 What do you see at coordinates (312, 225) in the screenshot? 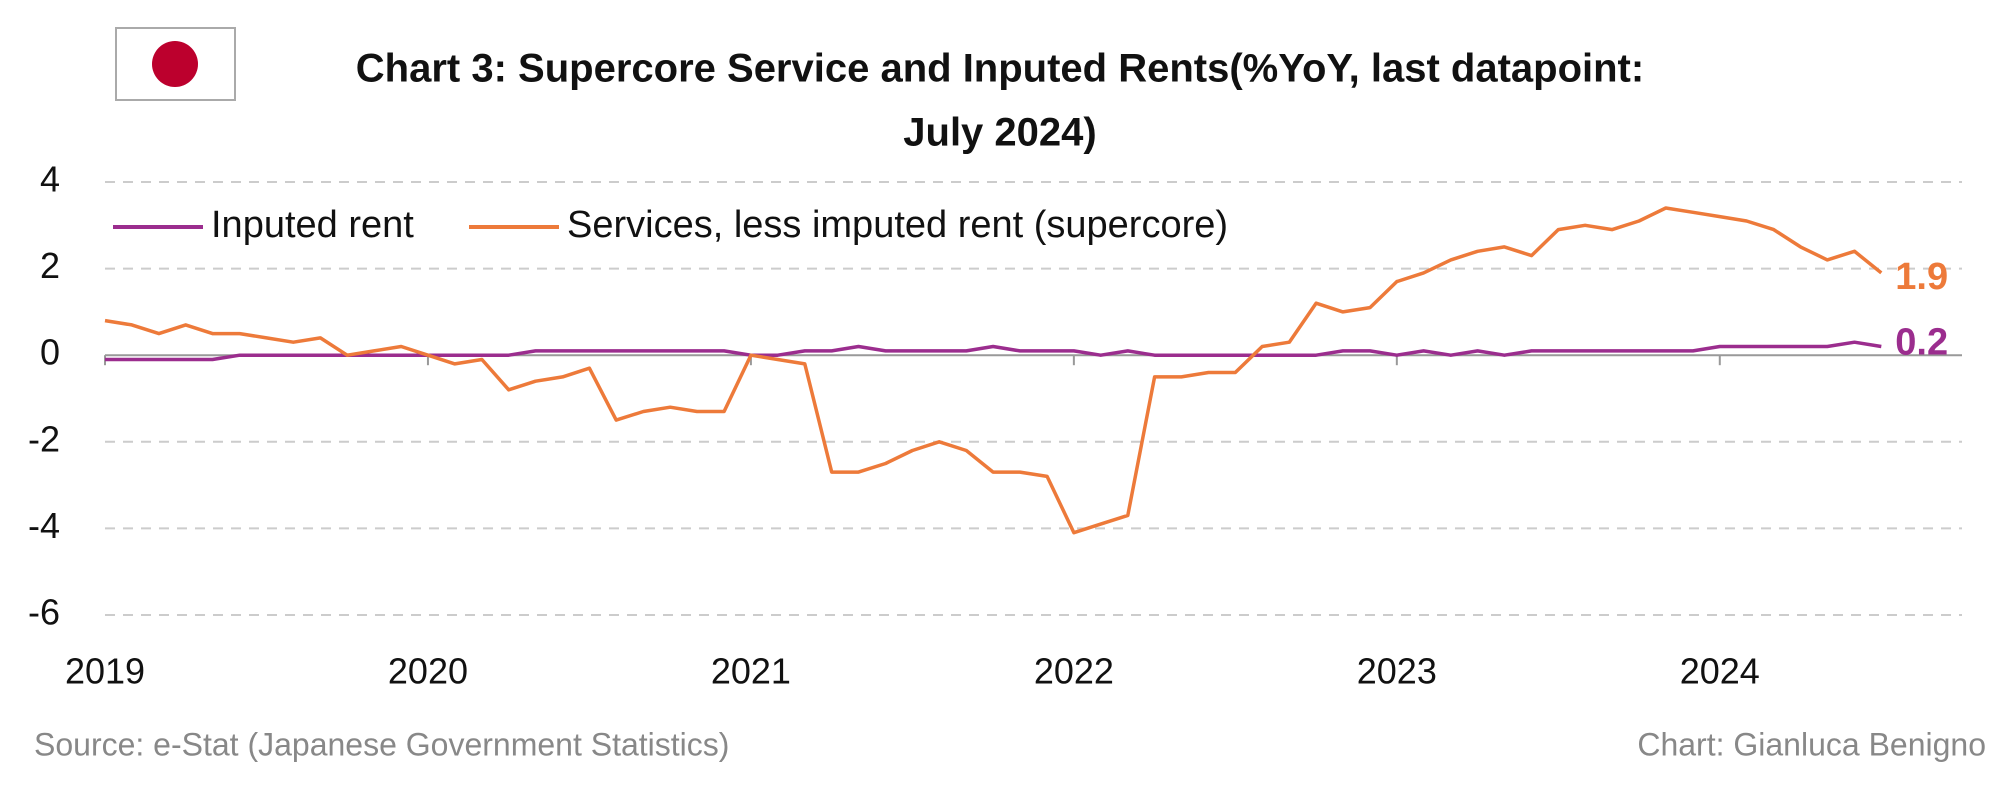
I see `legend-label: Inputed rent` at bounding box center [312, 225].